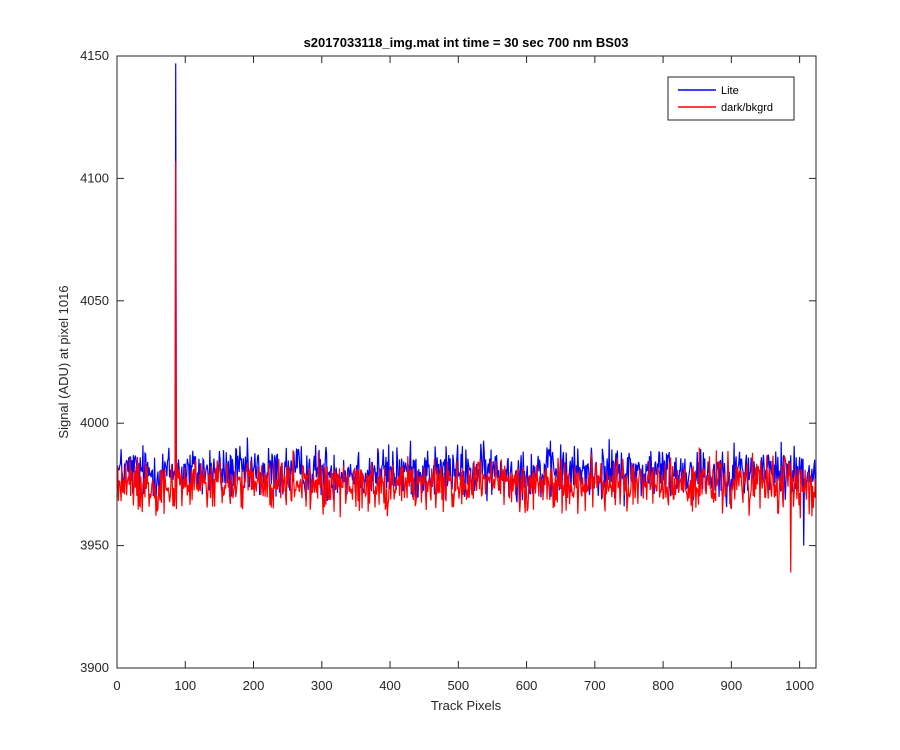  What do you see at coordinates (458, 685) in the screenshot?
I see `x-tick-label: 500` at bounding box center [458, 685].